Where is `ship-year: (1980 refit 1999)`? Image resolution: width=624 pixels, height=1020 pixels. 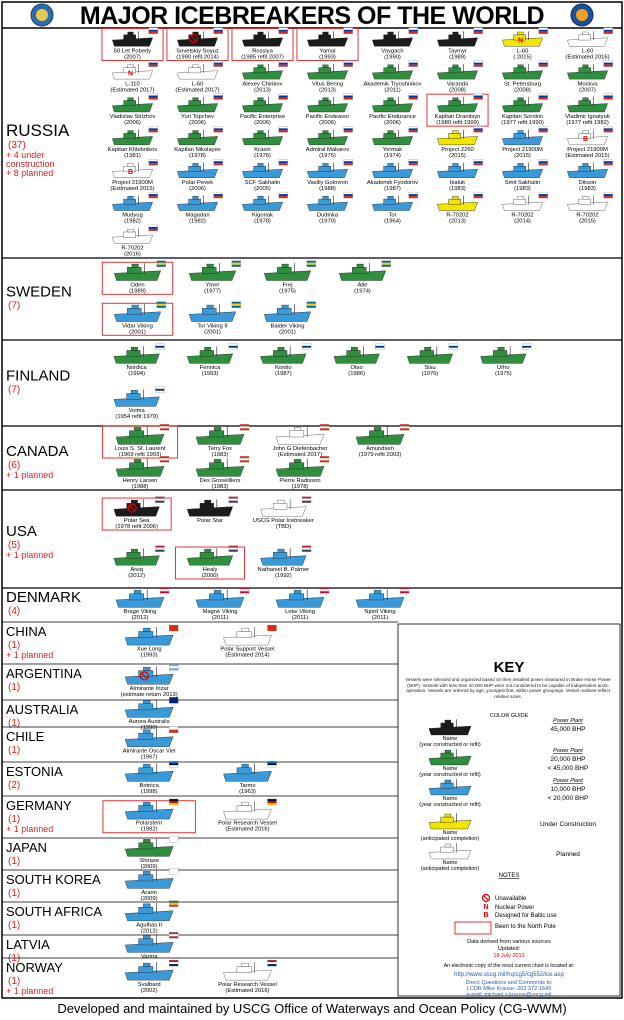
ship-year: (1980 refit 1999) is located at coordinates (457, 123).